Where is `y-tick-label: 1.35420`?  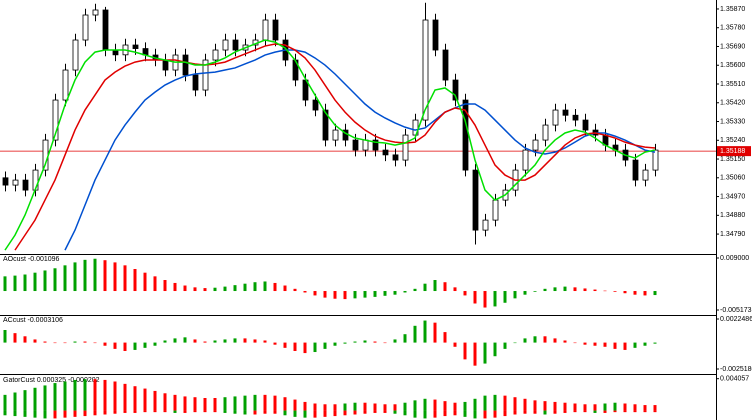 y-tick-label: 1.35420 is located at coordinates (732, 103).